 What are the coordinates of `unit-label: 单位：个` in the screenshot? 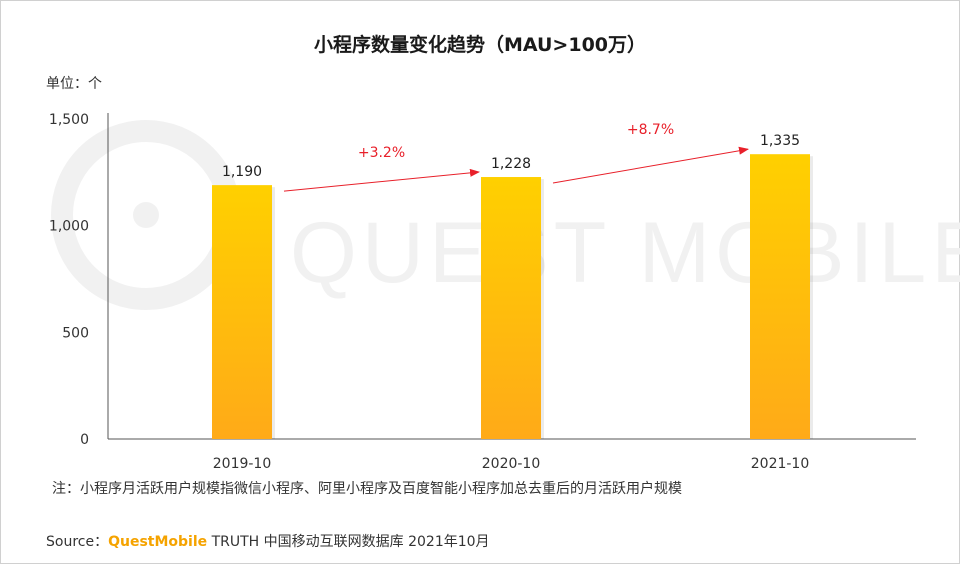 It's located at (74, 84).